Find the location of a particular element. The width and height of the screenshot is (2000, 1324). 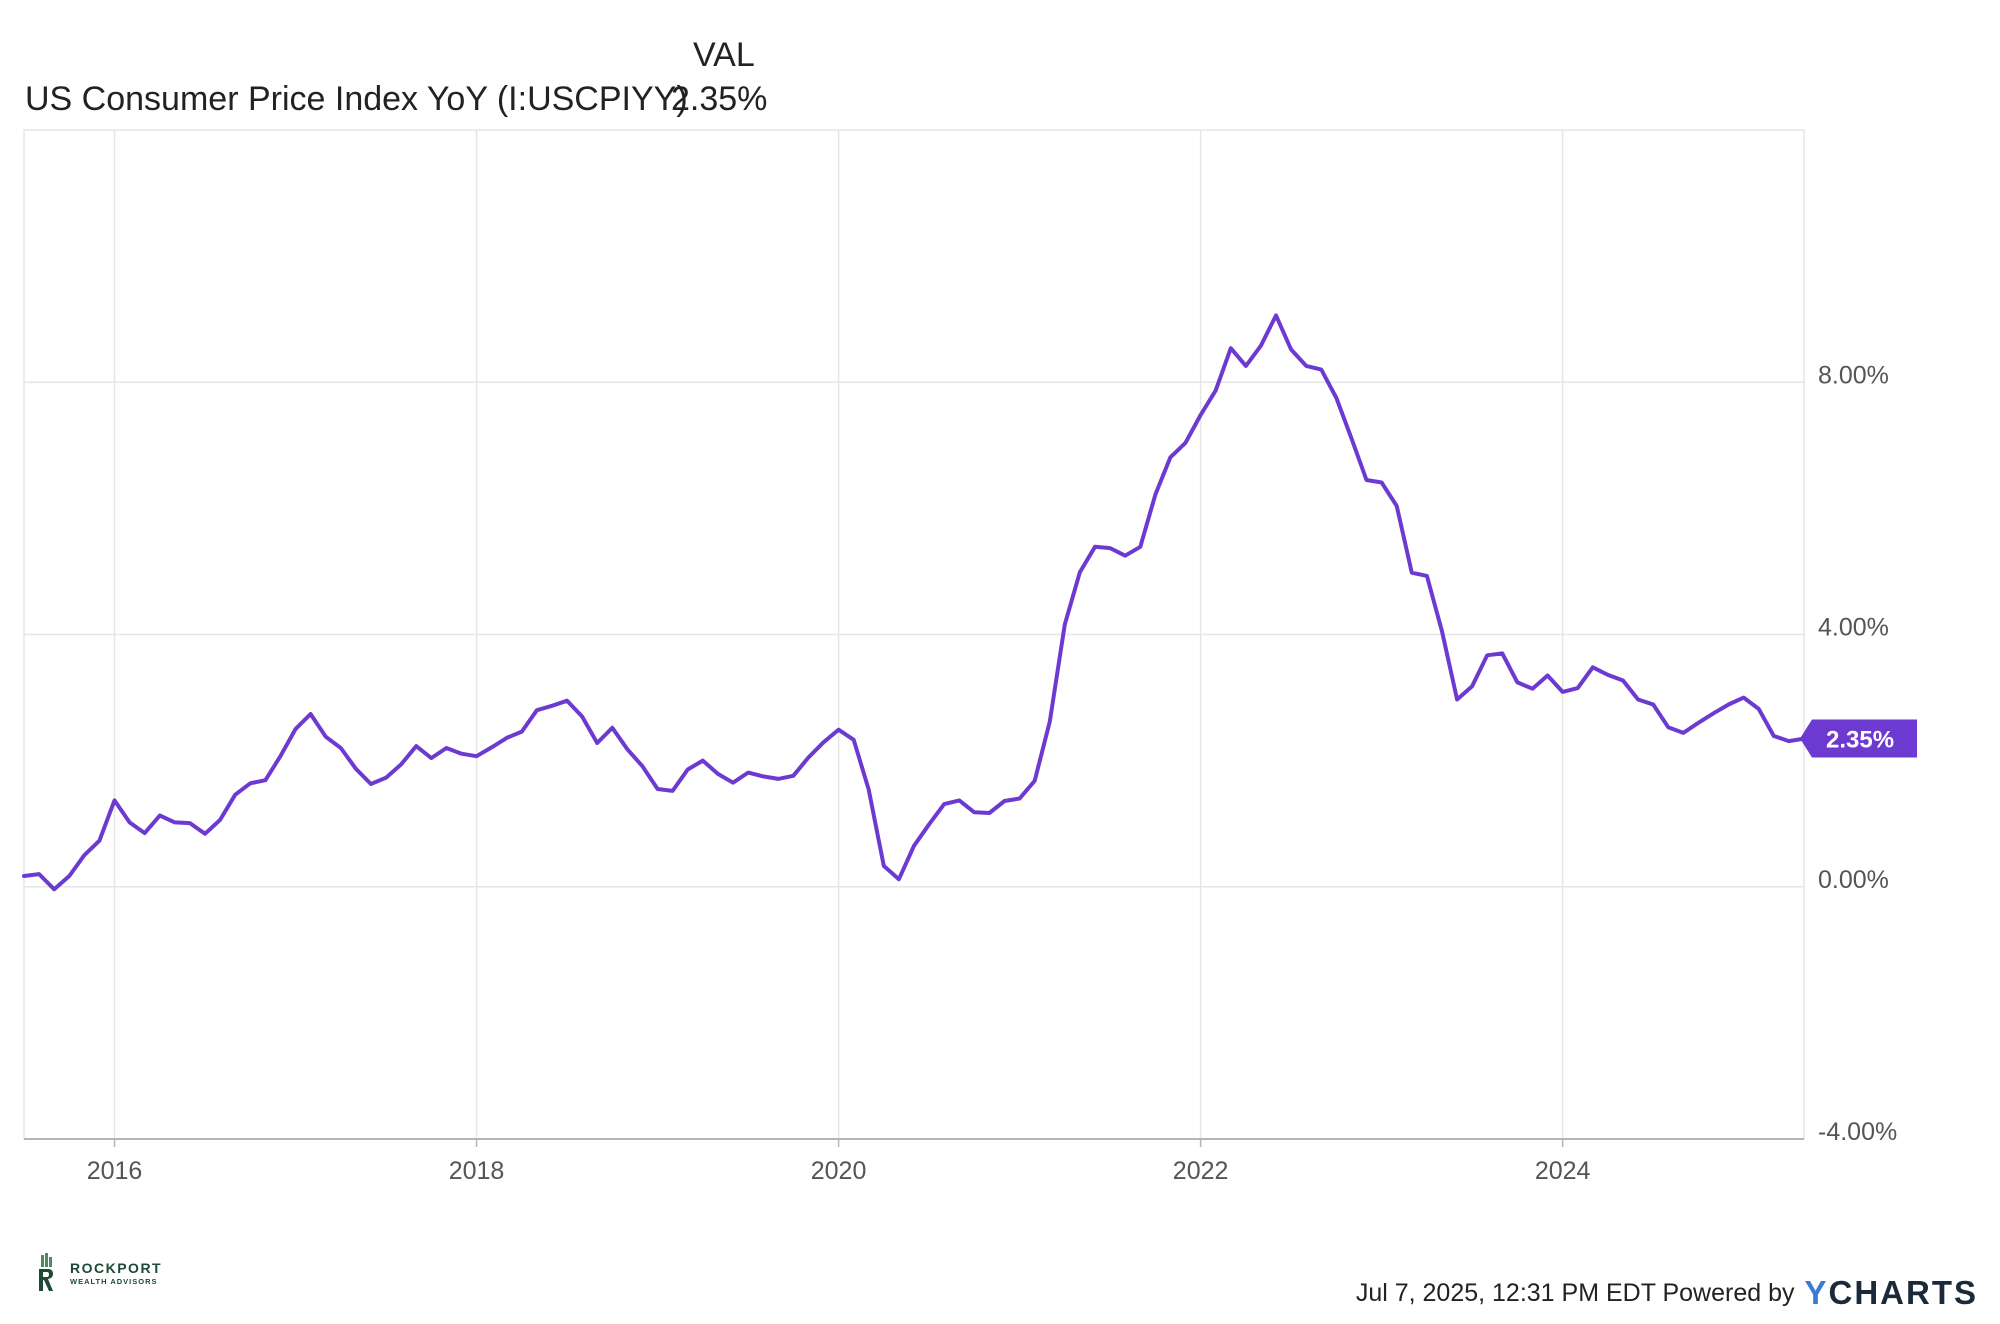

ycharts-logo-y: Y is located at coordinates (1816, 1292).